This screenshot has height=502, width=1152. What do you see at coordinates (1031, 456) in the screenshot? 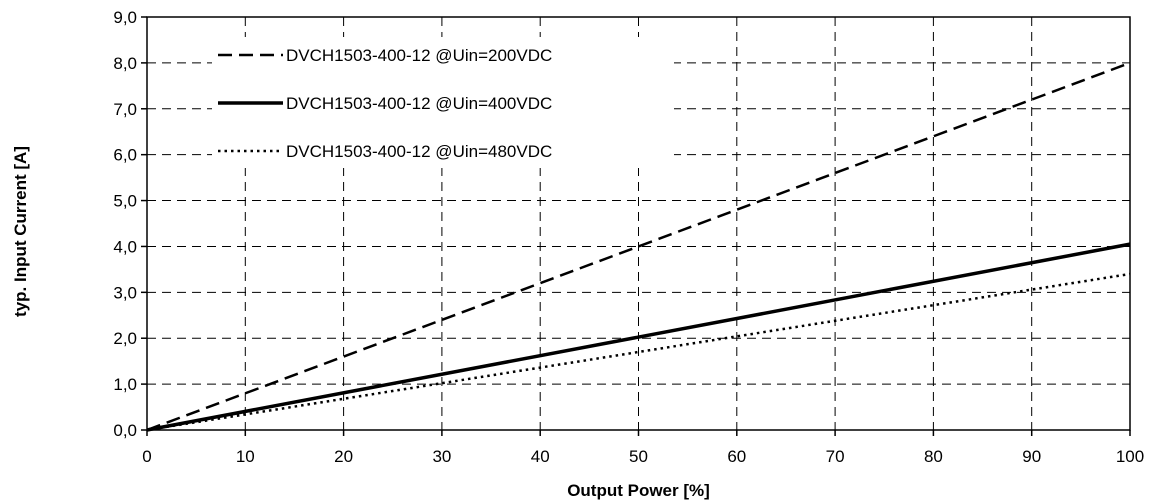
I see `x-tick-label: 90` at bounding box center [1031, 456].